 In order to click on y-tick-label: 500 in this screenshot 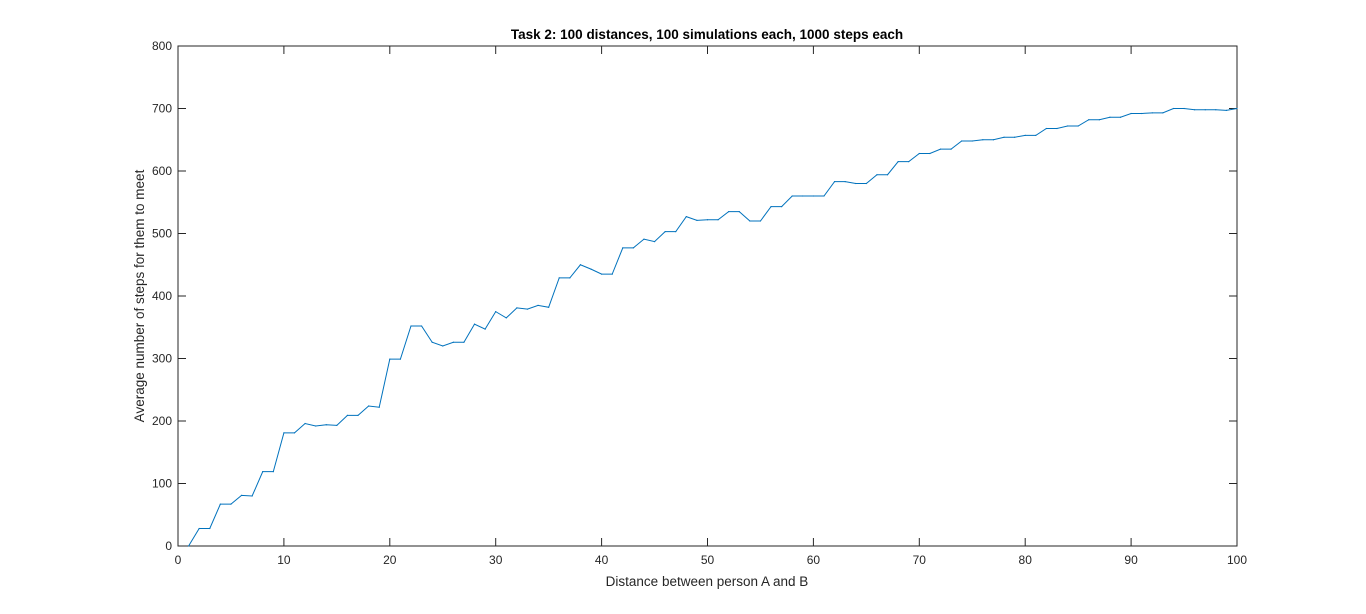, I will do `click(162, 234)`.